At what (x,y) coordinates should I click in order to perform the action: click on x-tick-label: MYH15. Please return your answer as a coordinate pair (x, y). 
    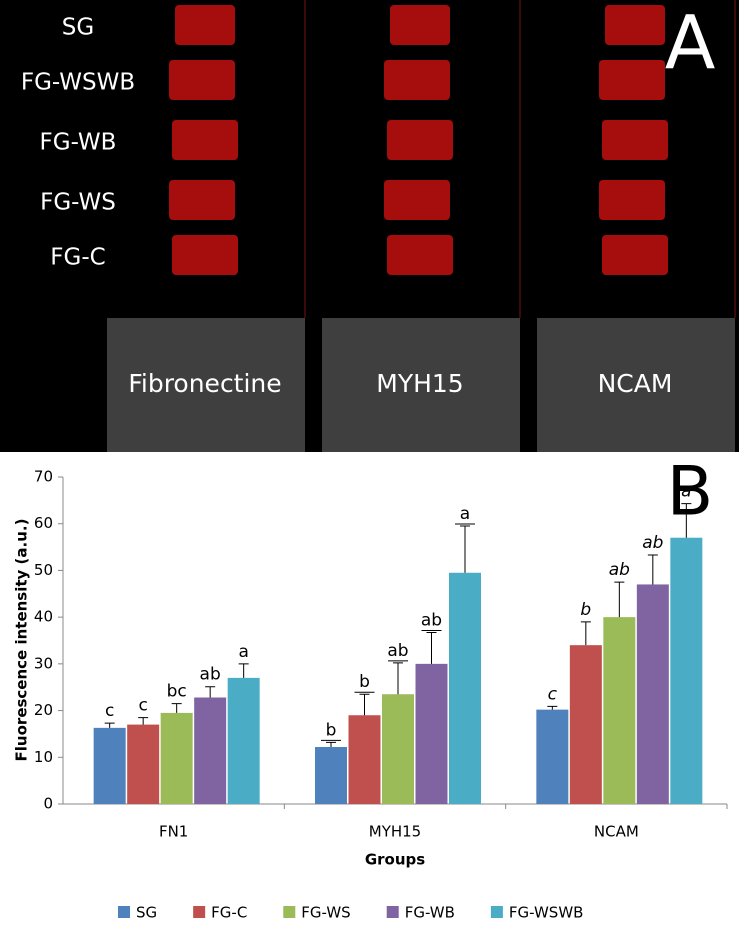
    Looking at the image, I should click on (395, 832).